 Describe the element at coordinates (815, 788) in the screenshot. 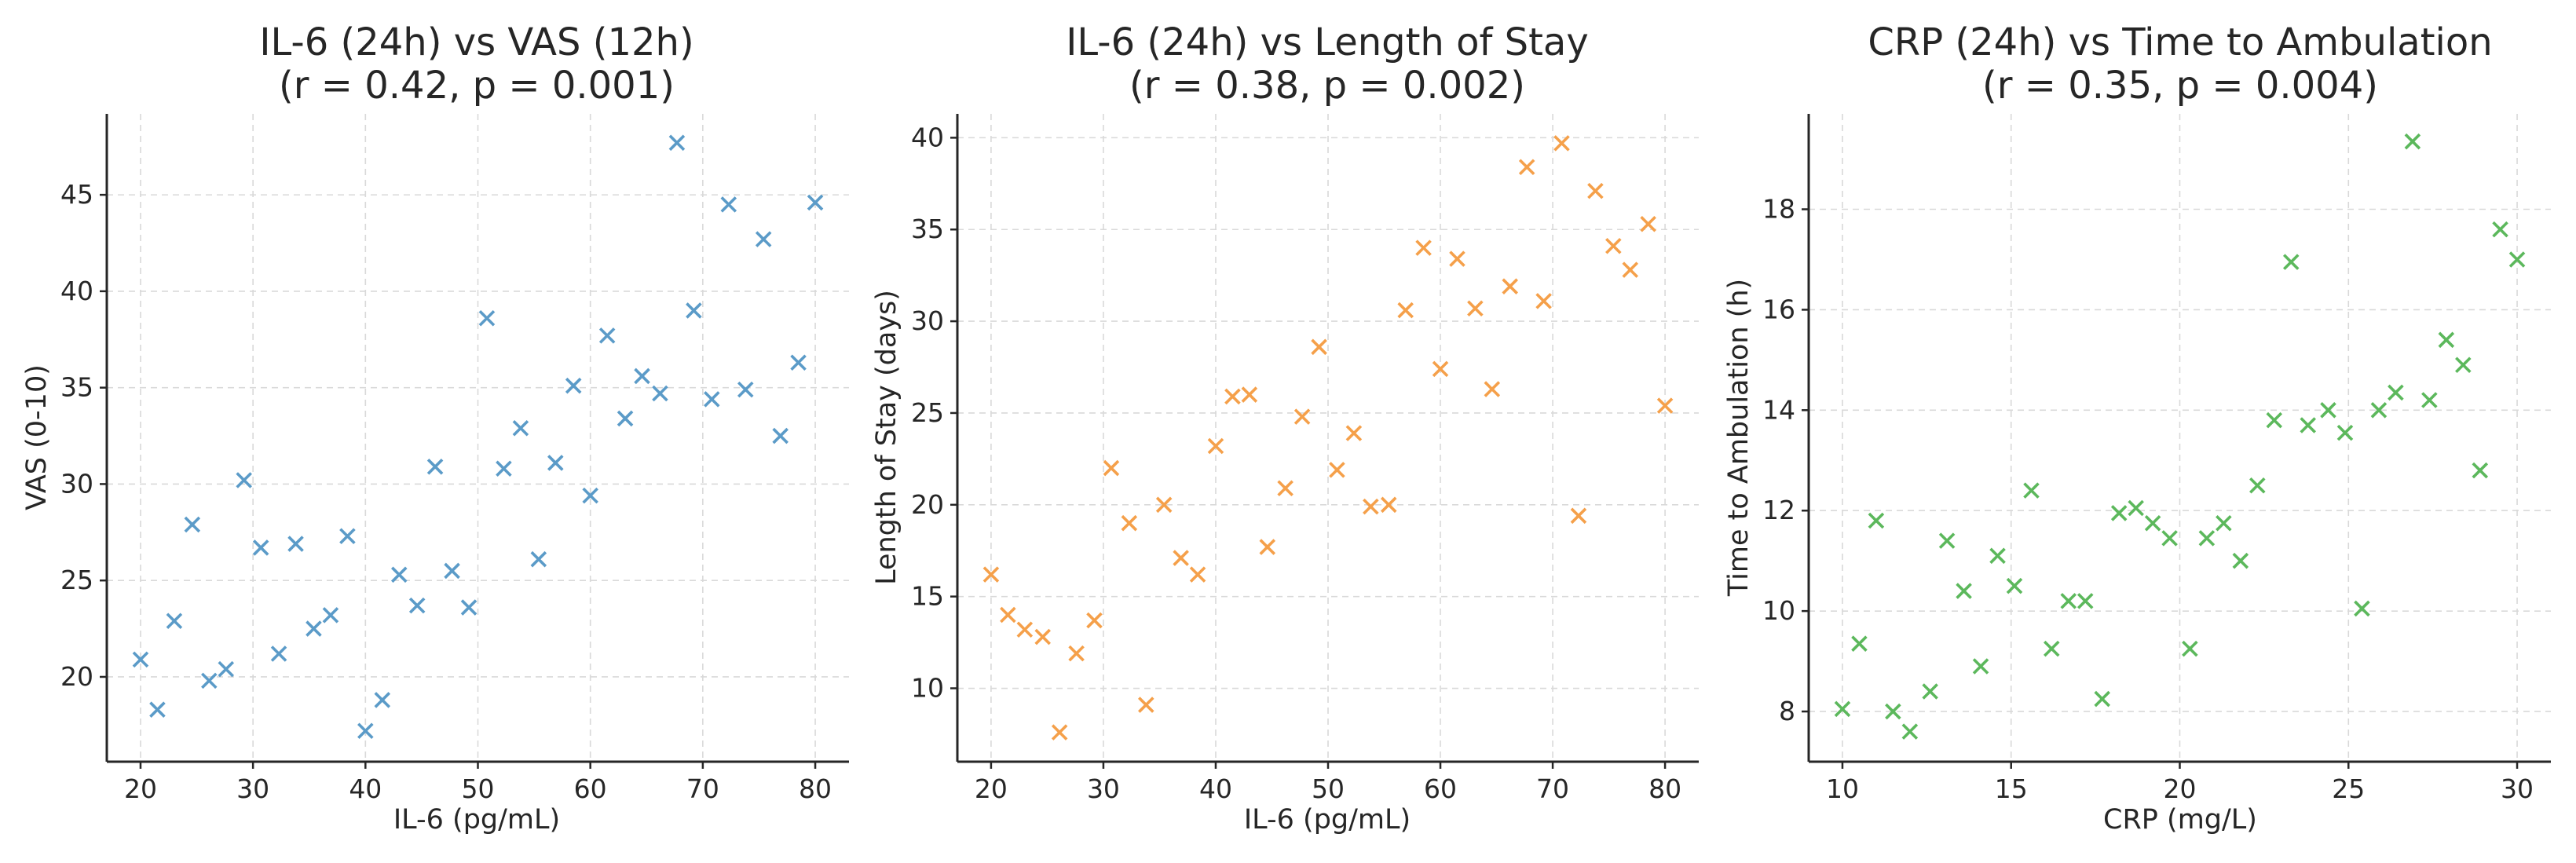

I see `panel-1-x-tick-label: 80` at that location.